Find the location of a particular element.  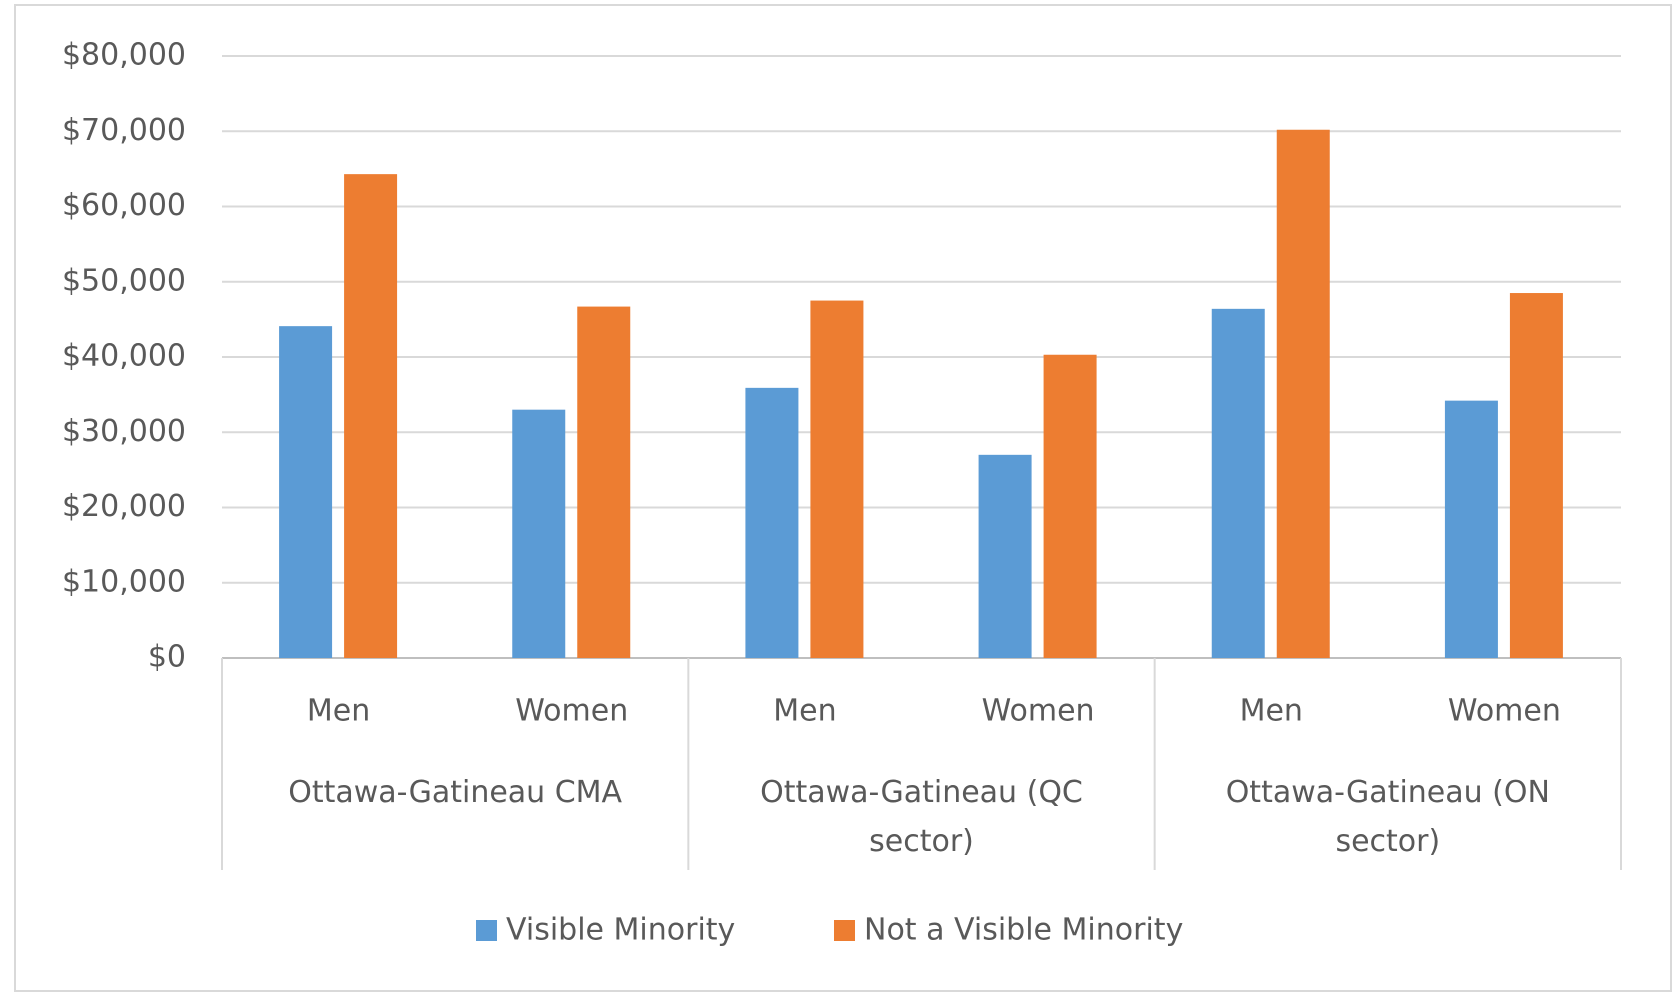

y-tick-label: $0 is located at coordinates (167, 657).